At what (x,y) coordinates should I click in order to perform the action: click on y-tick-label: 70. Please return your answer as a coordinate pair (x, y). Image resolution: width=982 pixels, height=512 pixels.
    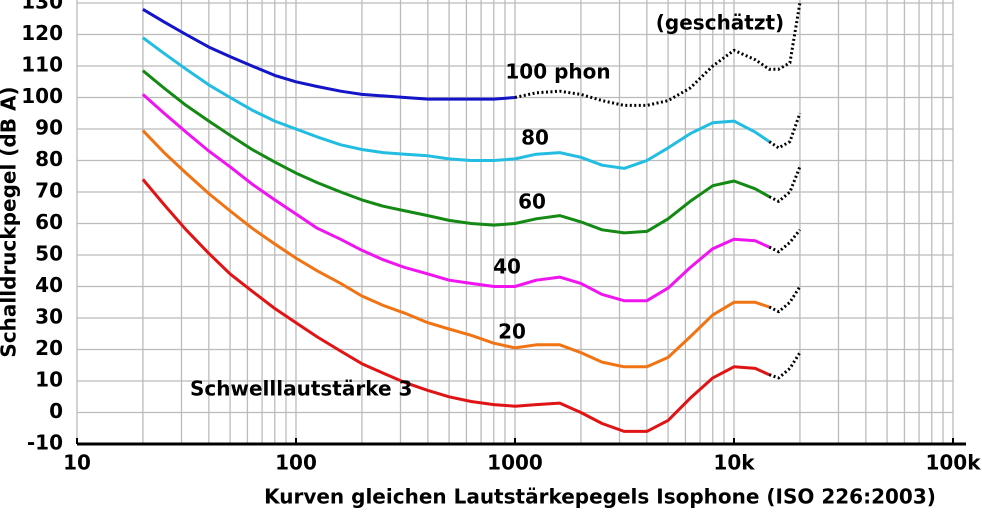
    Looking at the image, I should click on (49, 191).